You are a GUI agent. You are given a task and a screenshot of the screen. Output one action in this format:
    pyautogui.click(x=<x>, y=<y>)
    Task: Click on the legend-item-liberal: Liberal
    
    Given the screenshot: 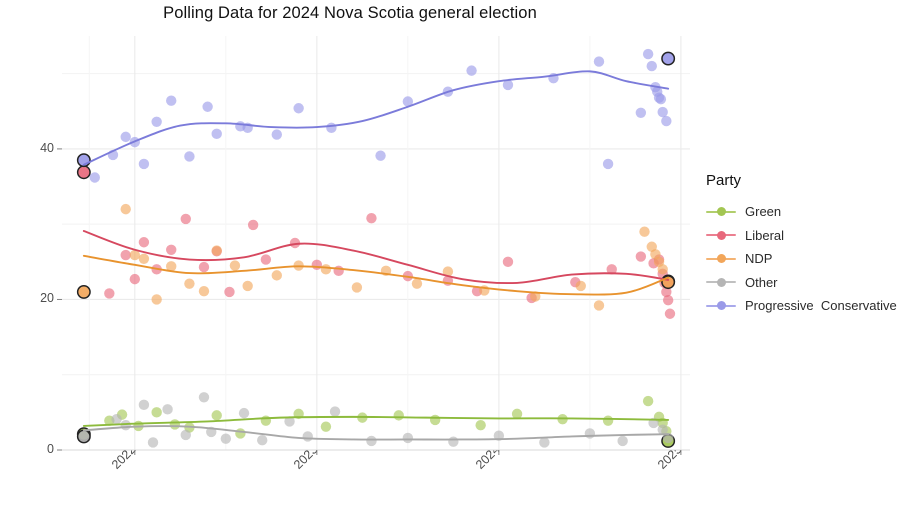 What is the action you would take?
    pyautogui.click(x=801, y=236)
    